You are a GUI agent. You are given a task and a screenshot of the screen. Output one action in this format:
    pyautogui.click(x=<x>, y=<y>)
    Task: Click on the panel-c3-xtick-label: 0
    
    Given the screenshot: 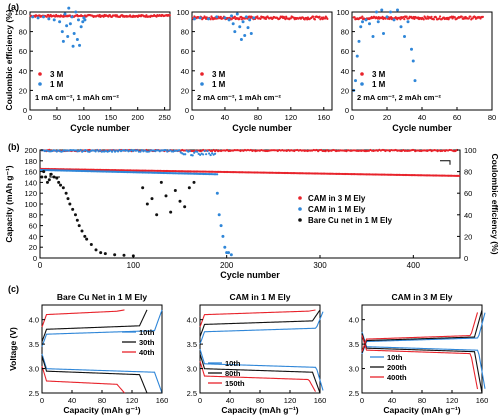 What is the action you would take?
    pyautogui.click(x=362, y=400)
    